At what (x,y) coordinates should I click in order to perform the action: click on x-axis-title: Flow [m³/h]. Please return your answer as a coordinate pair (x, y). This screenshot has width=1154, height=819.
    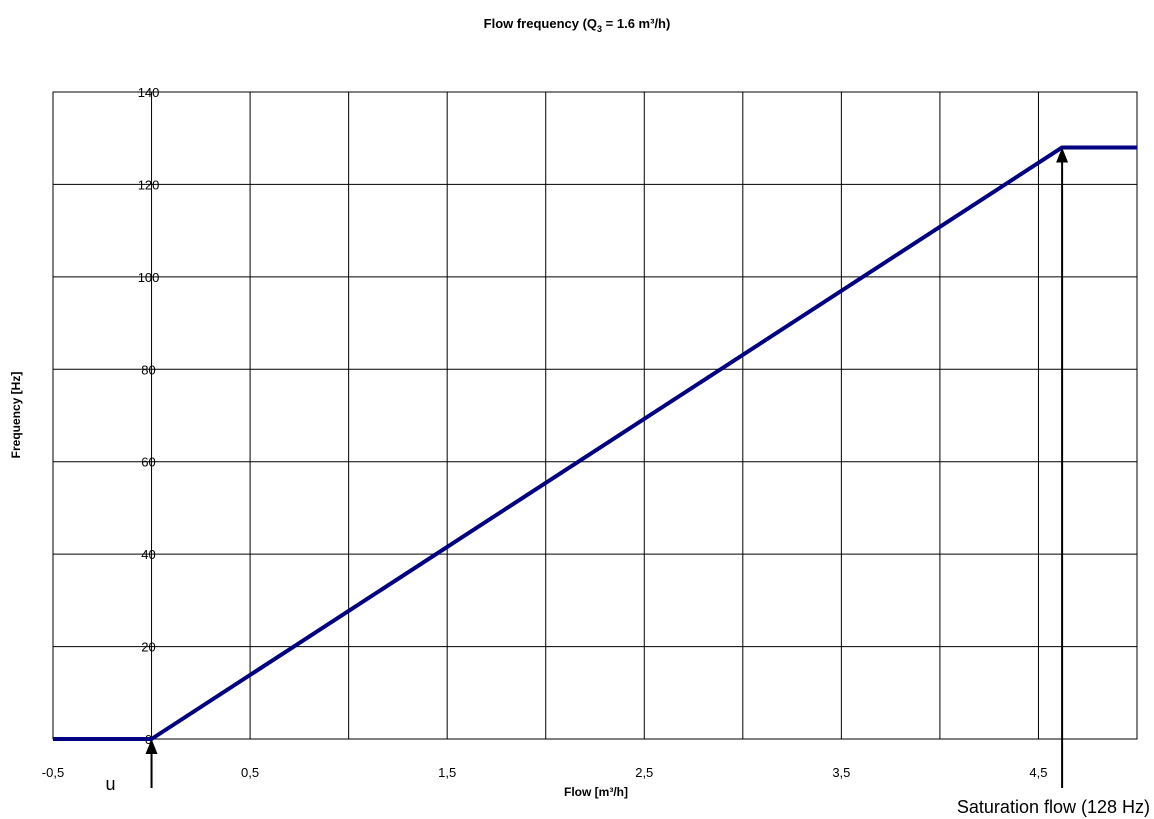
    Looking at the image, I should click on (596, 792).